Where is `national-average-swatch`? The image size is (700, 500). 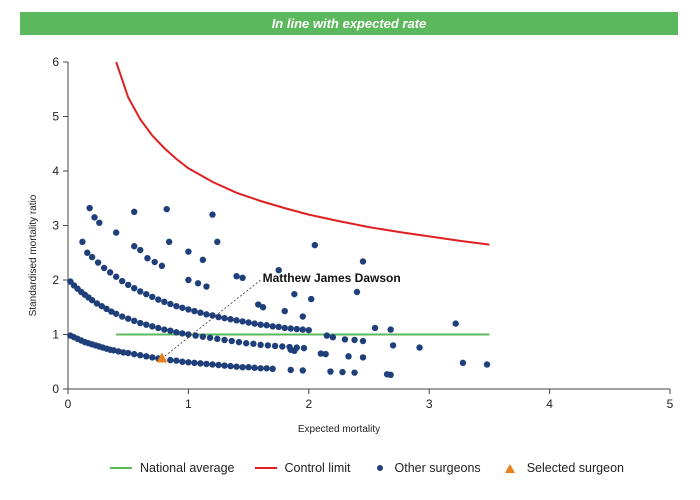
national-average-swatch is located at coordinates (121, 468).